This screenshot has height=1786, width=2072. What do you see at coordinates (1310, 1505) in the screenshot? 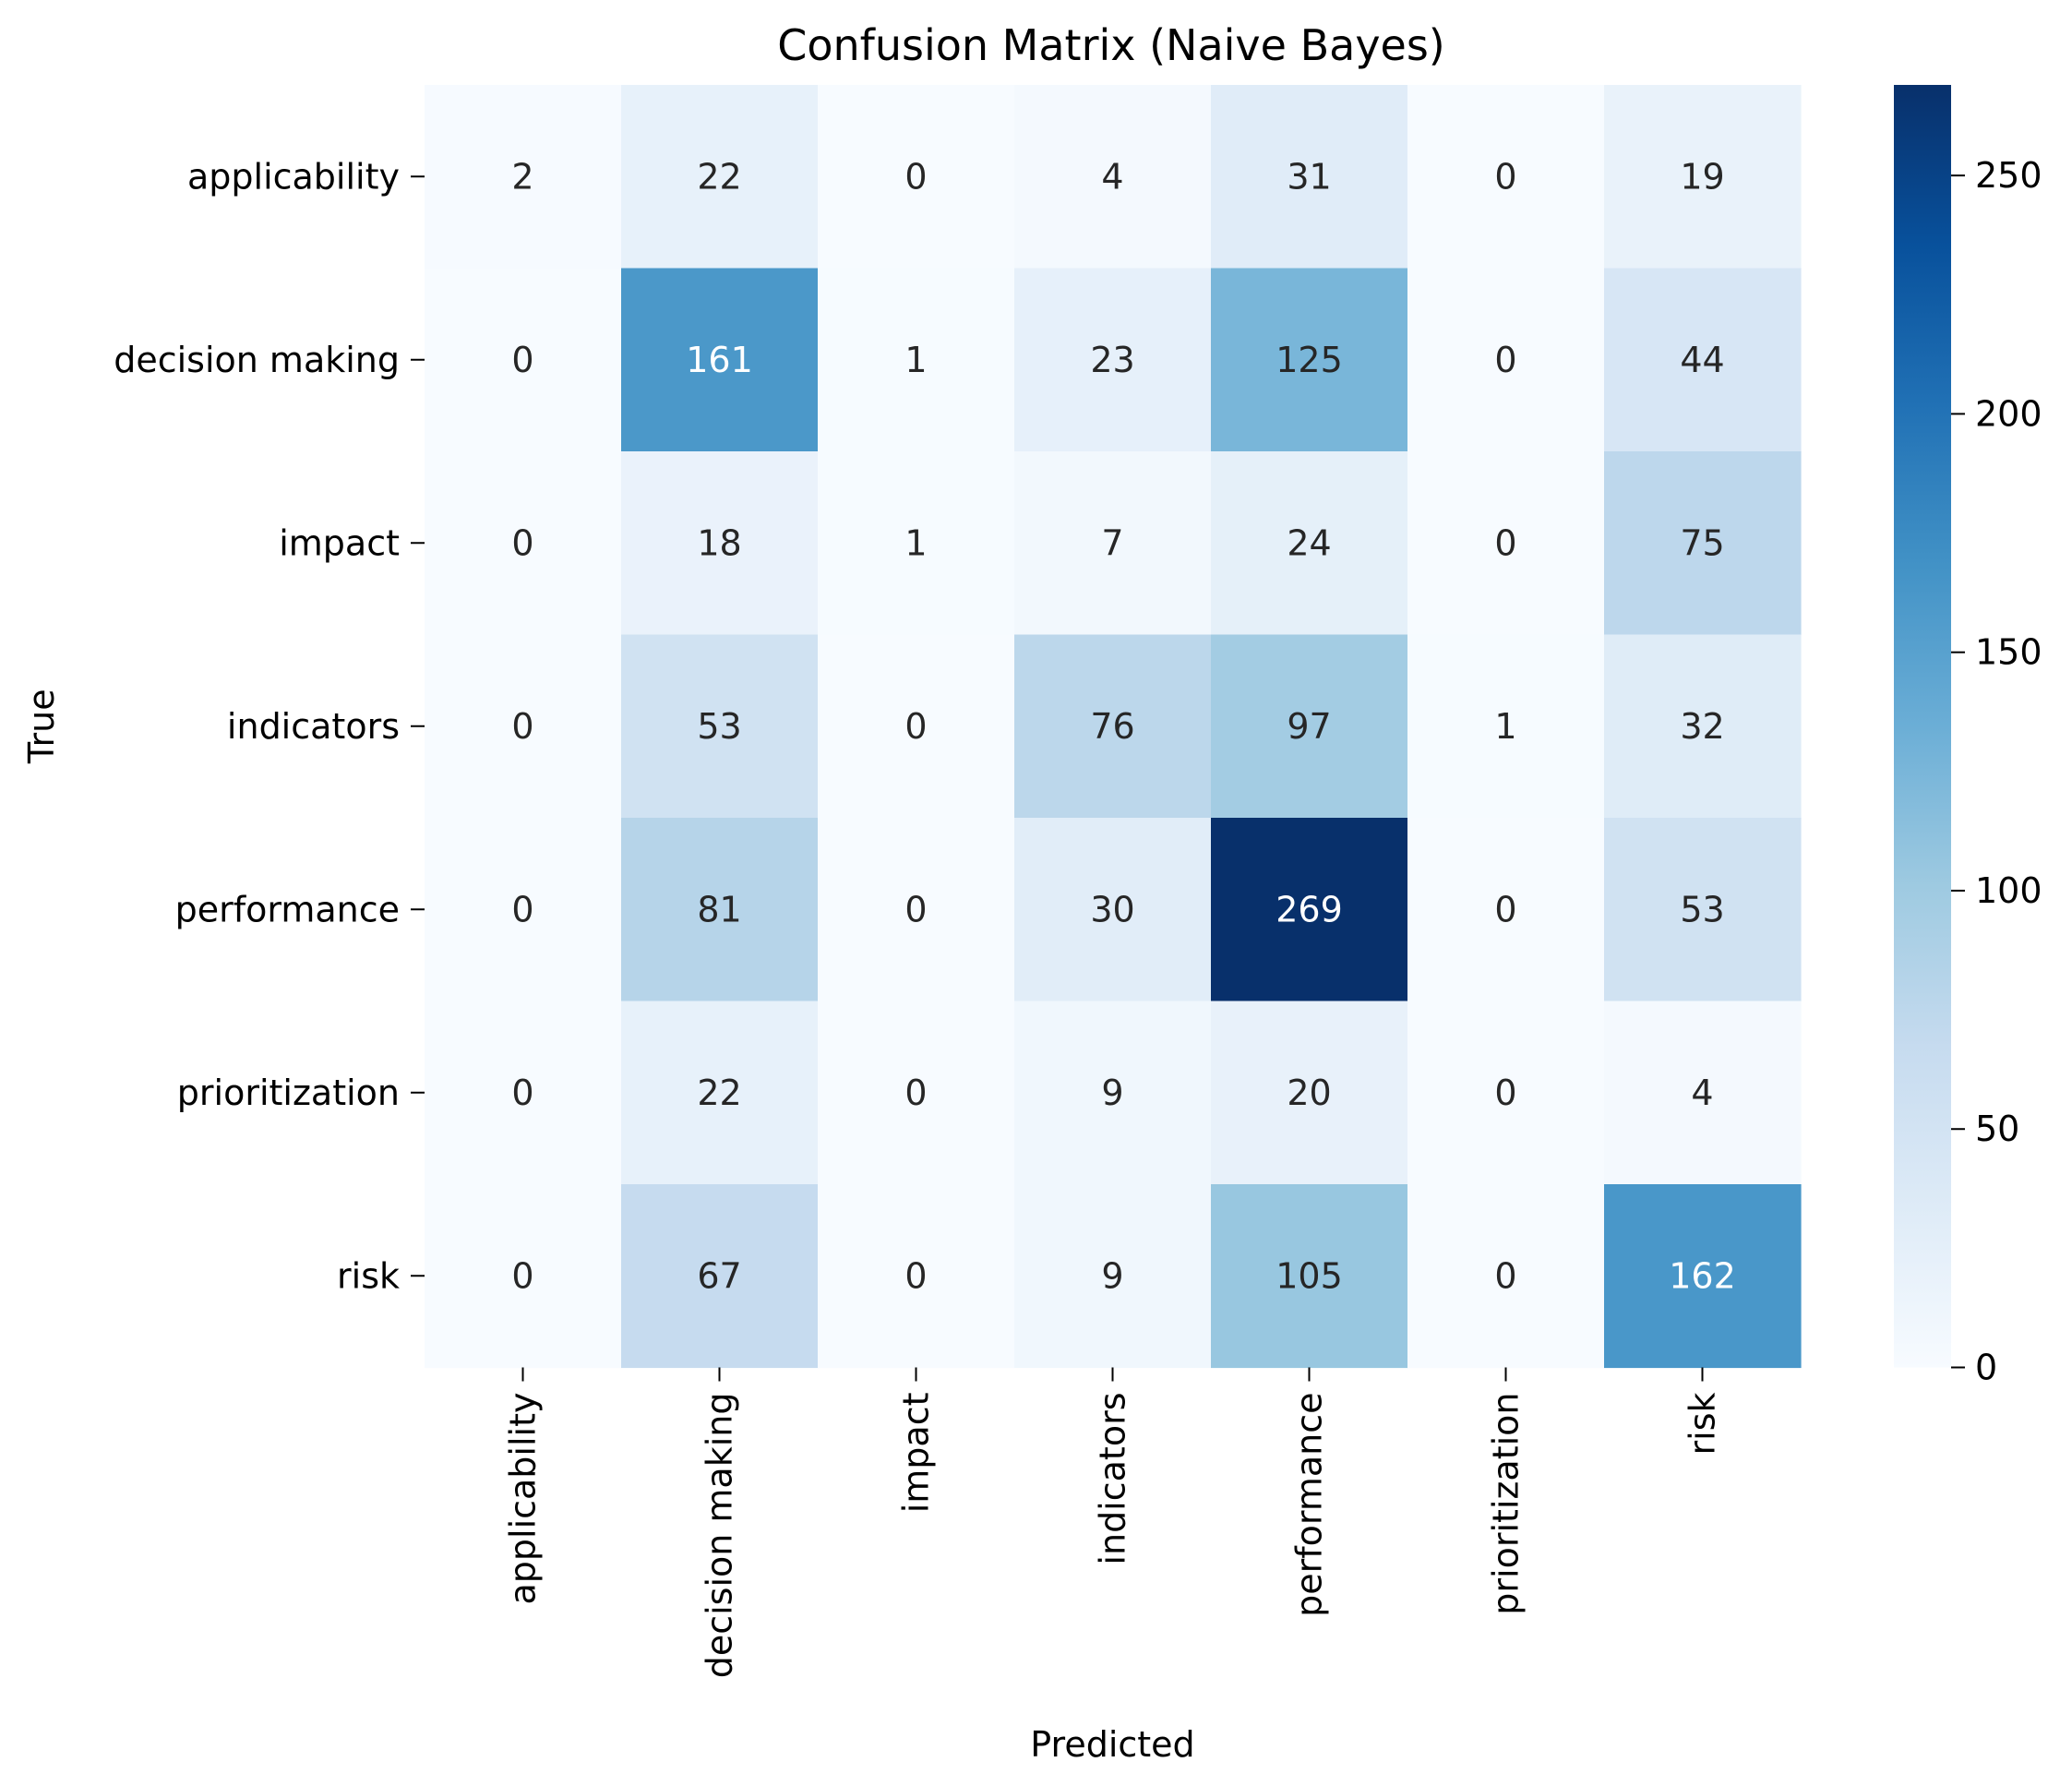
I see `x-tick-label: performance` at bounding box center [1310, 1505].